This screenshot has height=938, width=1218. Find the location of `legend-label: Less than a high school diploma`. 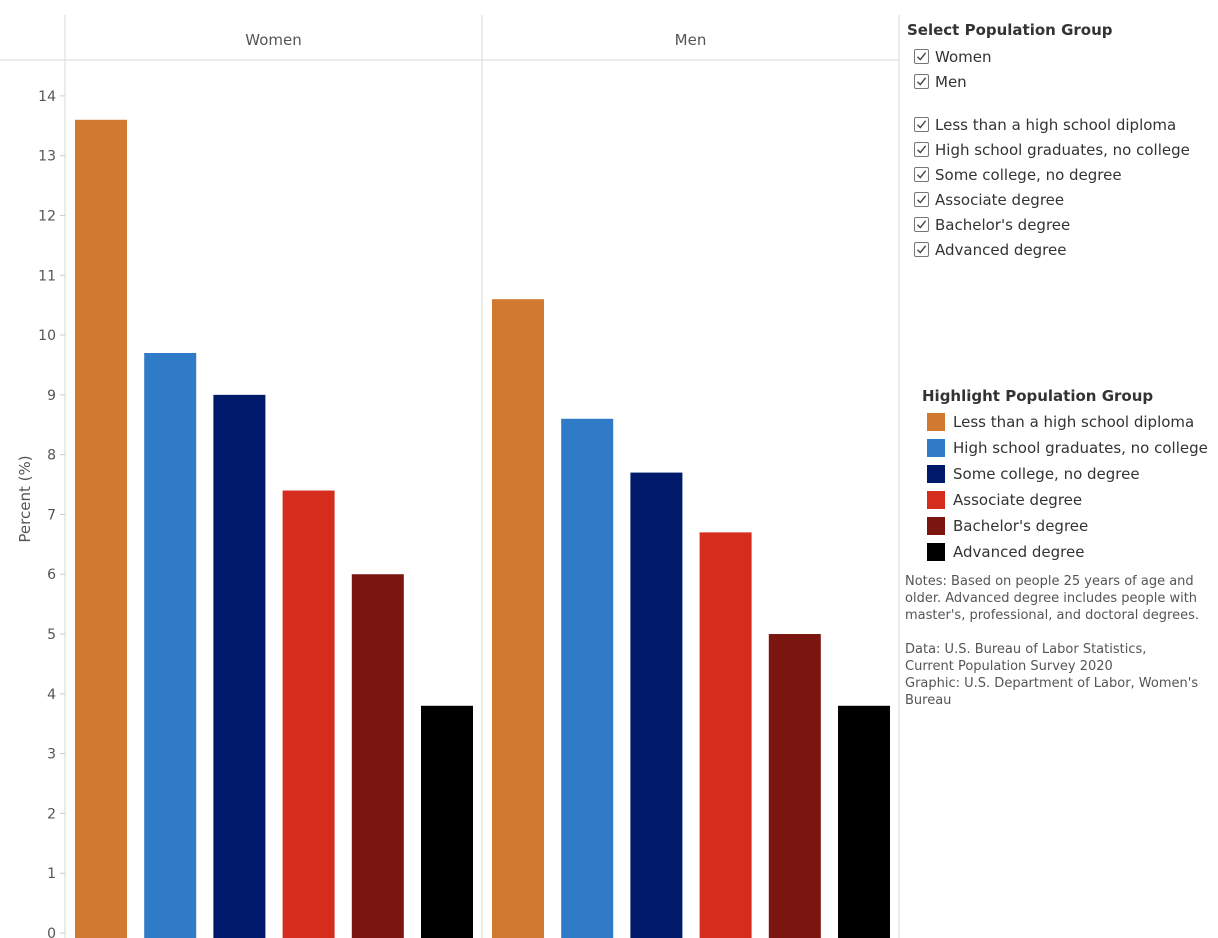

legend-label: Less than a high school diploma is located at coordinates (1074, 422).